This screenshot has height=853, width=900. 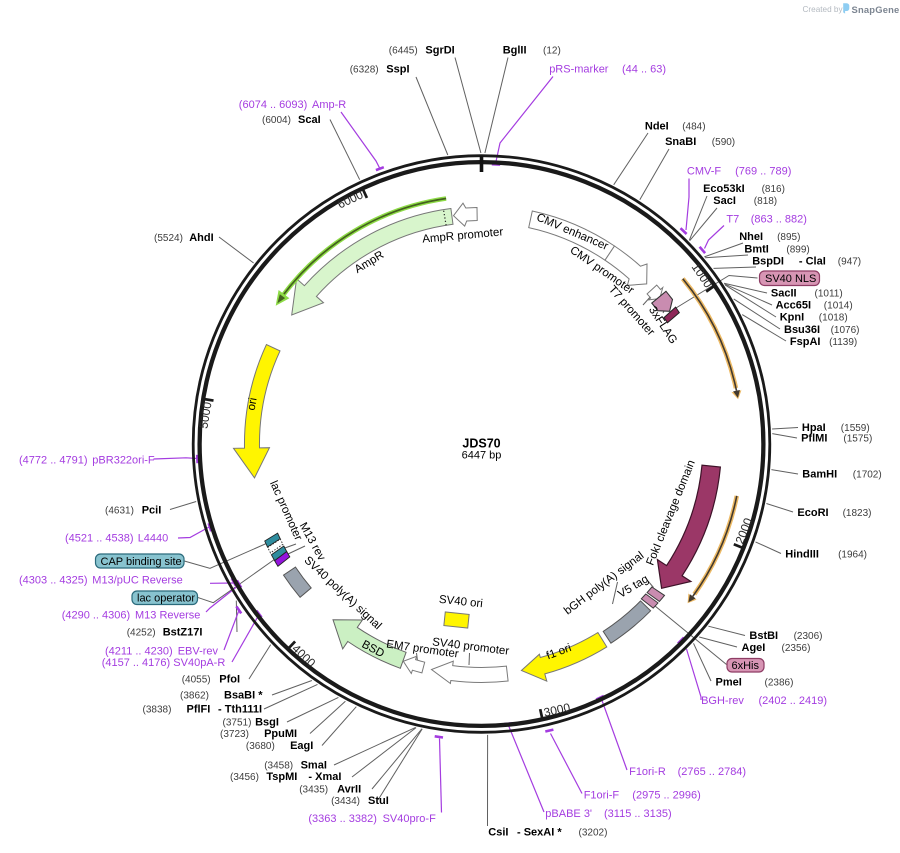 What do you see at coordinates (123, 460) in the screenshot?
I see `svg-text: pBR322ori-F` at bounding box center [123, 460].